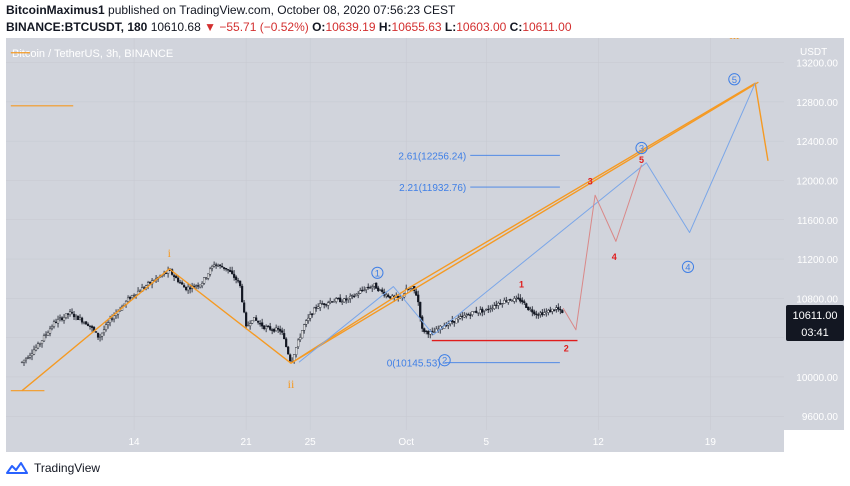  Describe the element at coordinates (423, 442) in the screenshot. I see `time-axis-labels: 14 21 25 Oct 5 12 19` at that location.